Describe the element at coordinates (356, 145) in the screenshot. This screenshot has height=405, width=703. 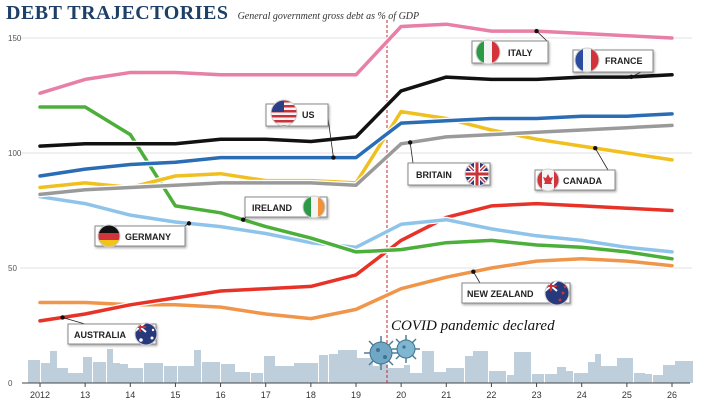
I see `series-line-us` at that location.